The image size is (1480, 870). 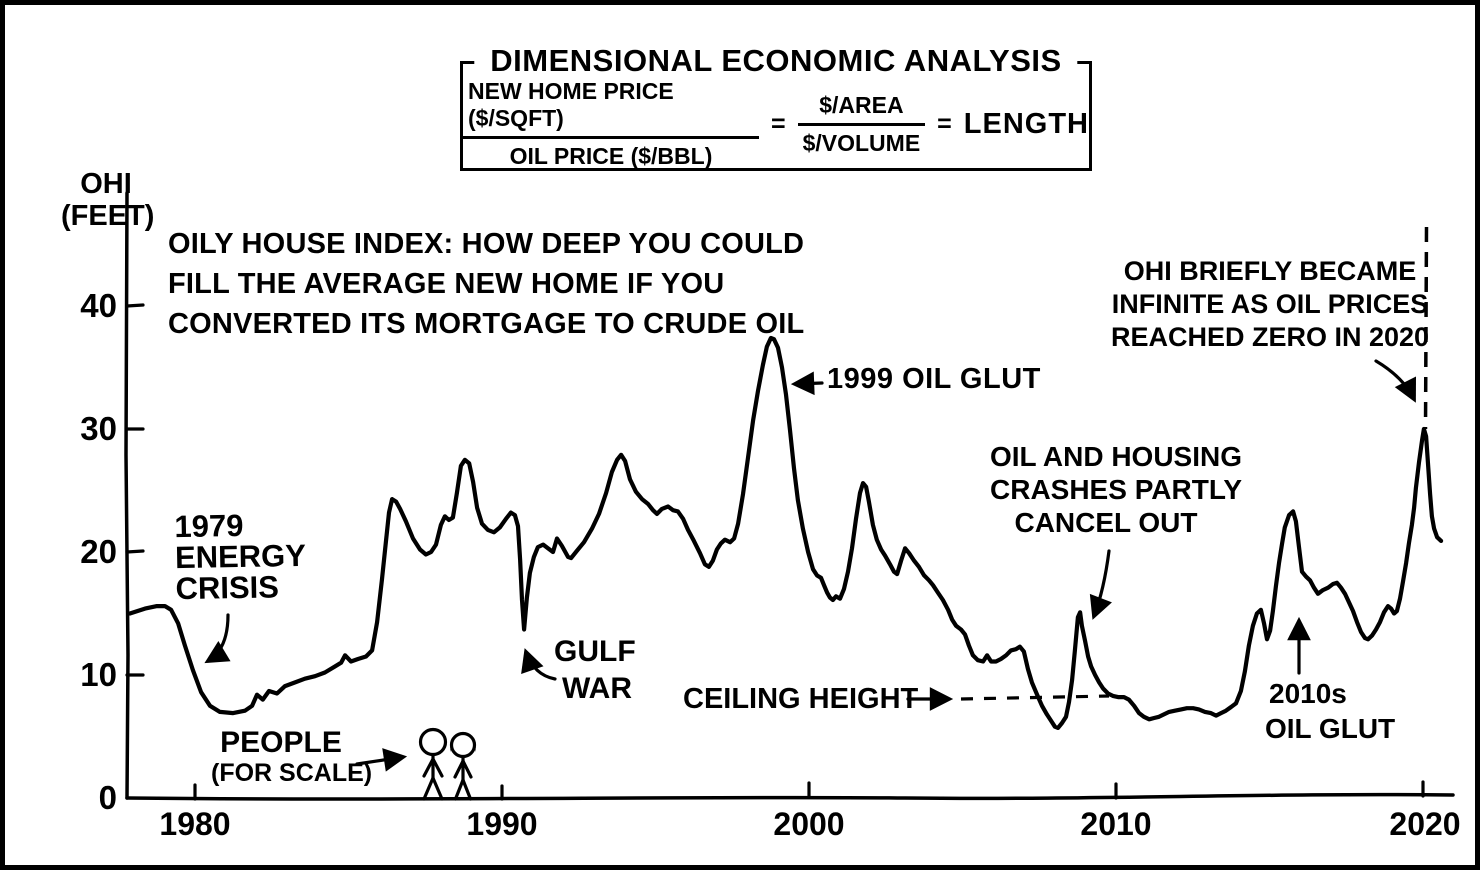 What do you see at coordinates (539, 664) in the screenshot?
I see `gulf-war-arrow` at bounding box center [539, 664].